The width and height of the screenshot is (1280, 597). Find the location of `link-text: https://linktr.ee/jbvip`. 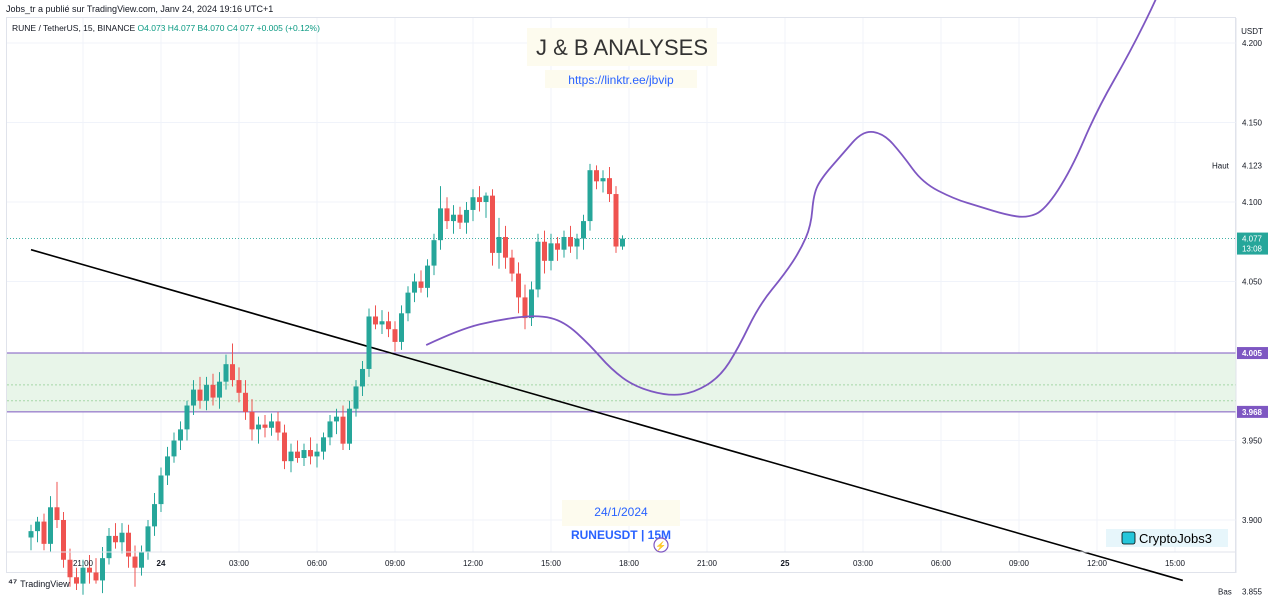

link-text: https://linktr.ee/jbvip is located at coordinates (621, 80).